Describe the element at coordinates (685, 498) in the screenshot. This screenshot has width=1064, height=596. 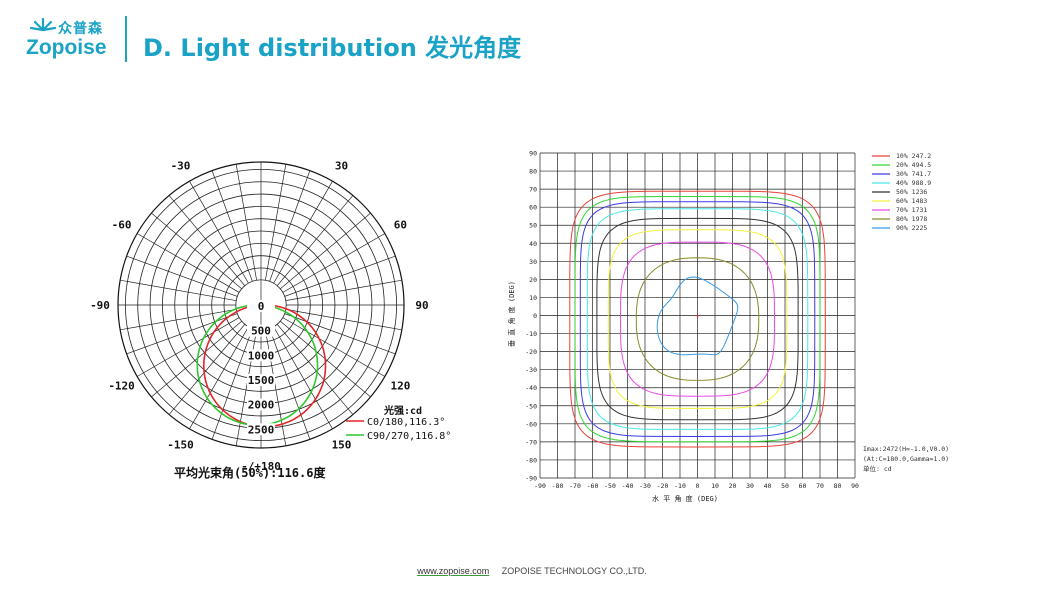
I see `x-axis-label: 水 平 角 度 (DEG)` at that location.